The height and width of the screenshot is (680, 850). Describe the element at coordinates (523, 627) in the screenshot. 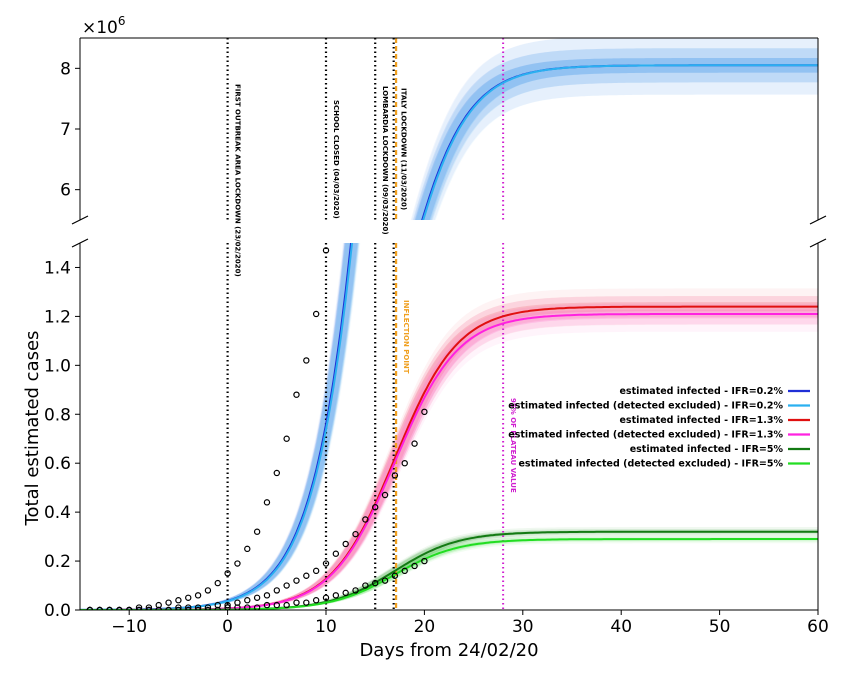

I see `x-tick-label-4: 30` at that location.